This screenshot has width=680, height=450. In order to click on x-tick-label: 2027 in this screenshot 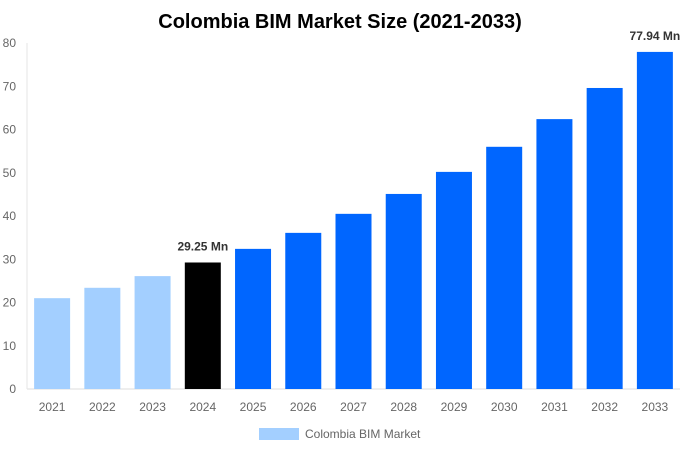, I will do `click(353, 407)`.